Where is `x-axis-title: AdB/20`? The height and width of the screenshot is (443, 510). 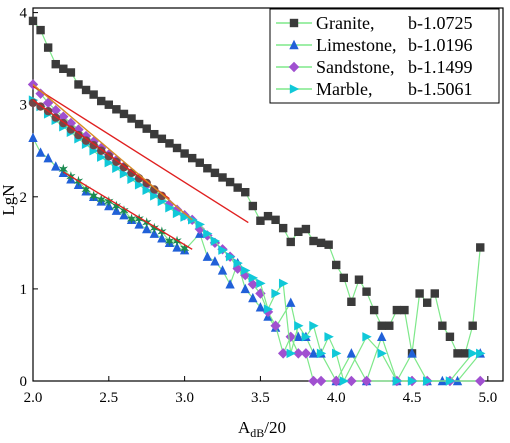 x-axis-title: AdB/20 is located at coordinates (262, 429).